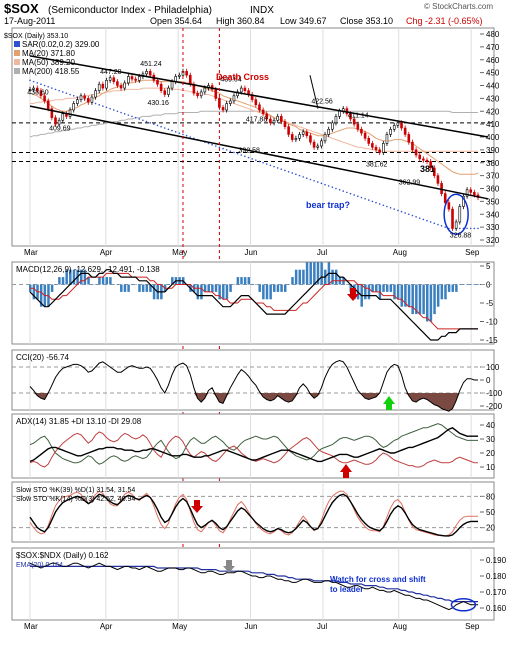  What do you see at coordinates (314, 92) in the screenshot?
I see `death-cross-pointer` at bounding box center [314, 92].